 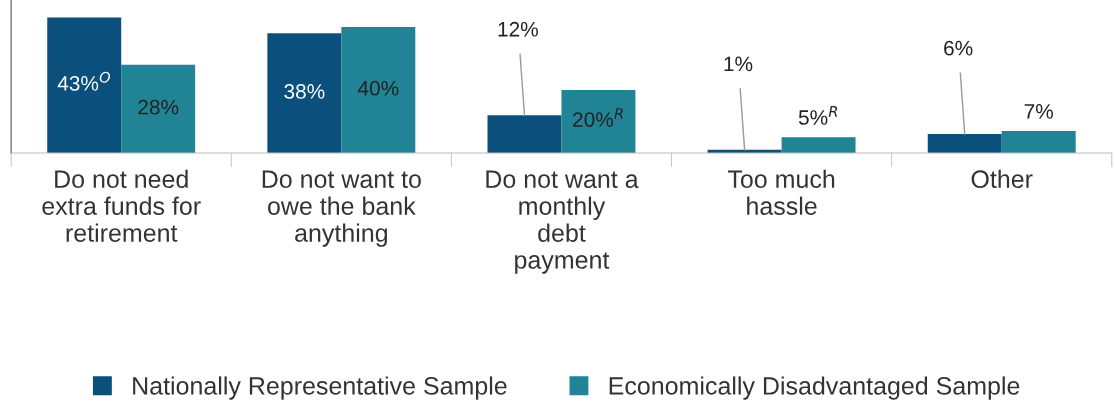 What do you see at coordinates (562, 222) in the screenshot?
I see `x-tick-label: Do not want a monthly debt payment` at bounding box center [562, 222].